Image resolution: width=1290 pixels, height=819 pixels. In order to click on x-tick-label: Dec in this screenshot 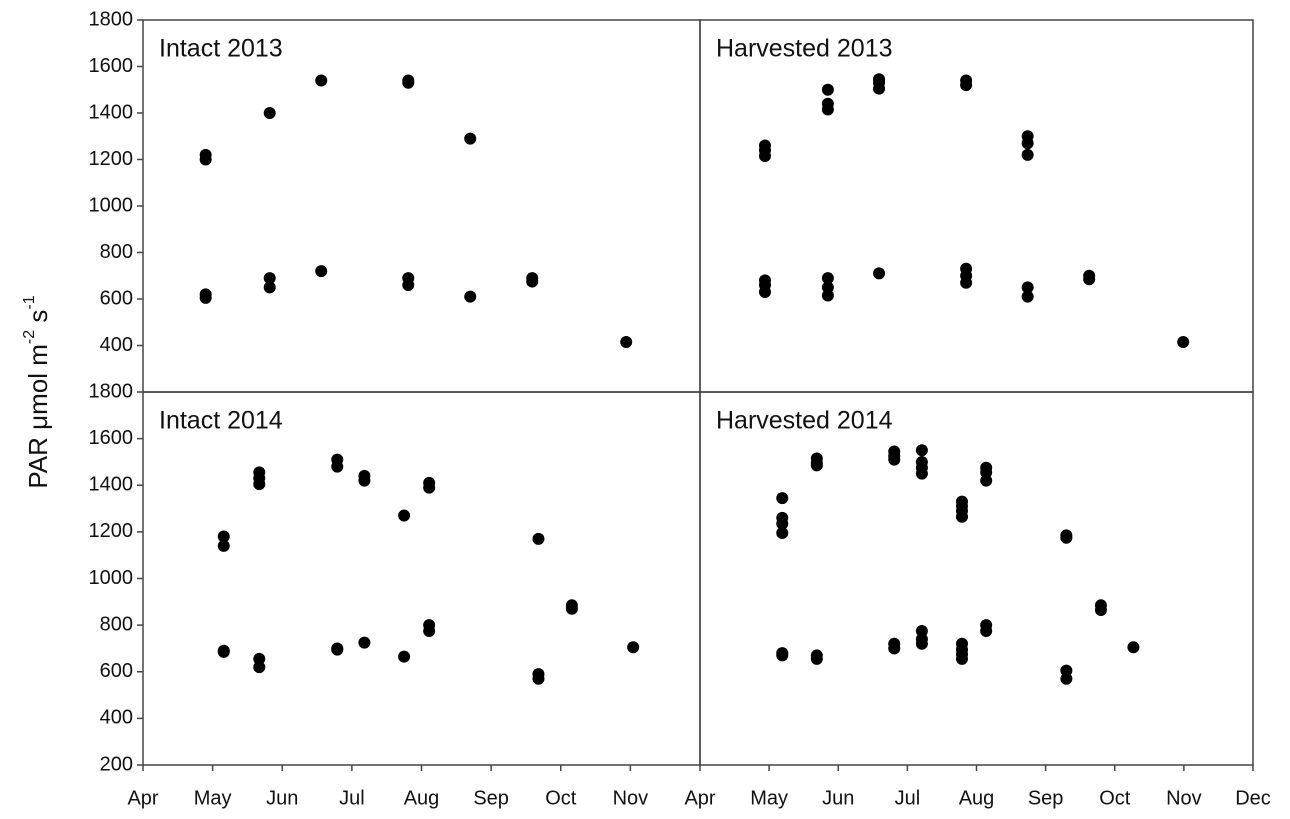, I will do `click(1253, 798)`.